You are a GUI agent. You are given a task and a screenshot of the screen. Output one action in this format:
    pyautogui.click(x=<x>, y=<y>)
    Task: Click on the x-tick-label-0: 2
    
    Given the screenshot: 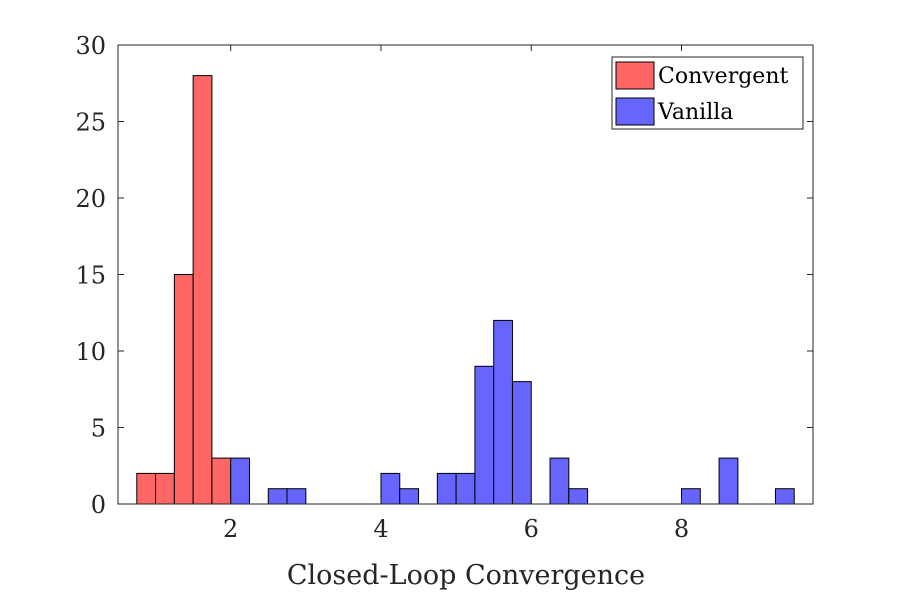 What is the action you would take?
    pyautogui.click(x=230, y=529)
    